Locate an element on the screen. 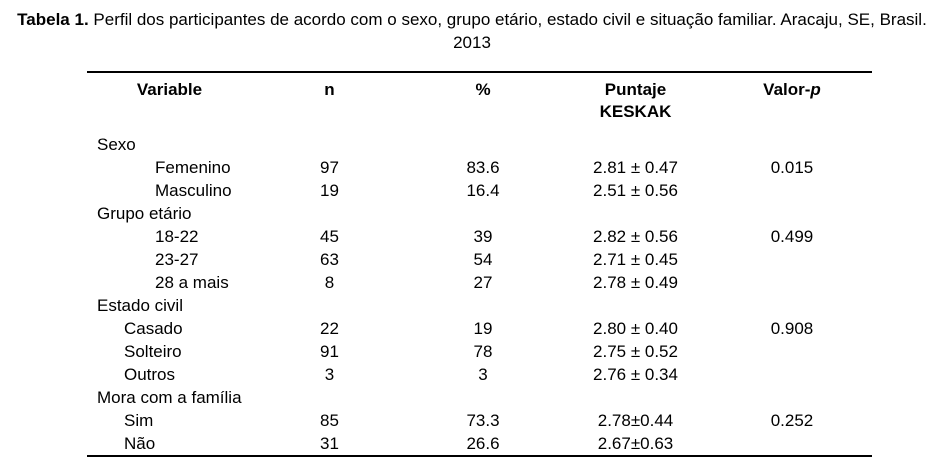  cell-variable: Estado civil is located at coordinates (140, 305).